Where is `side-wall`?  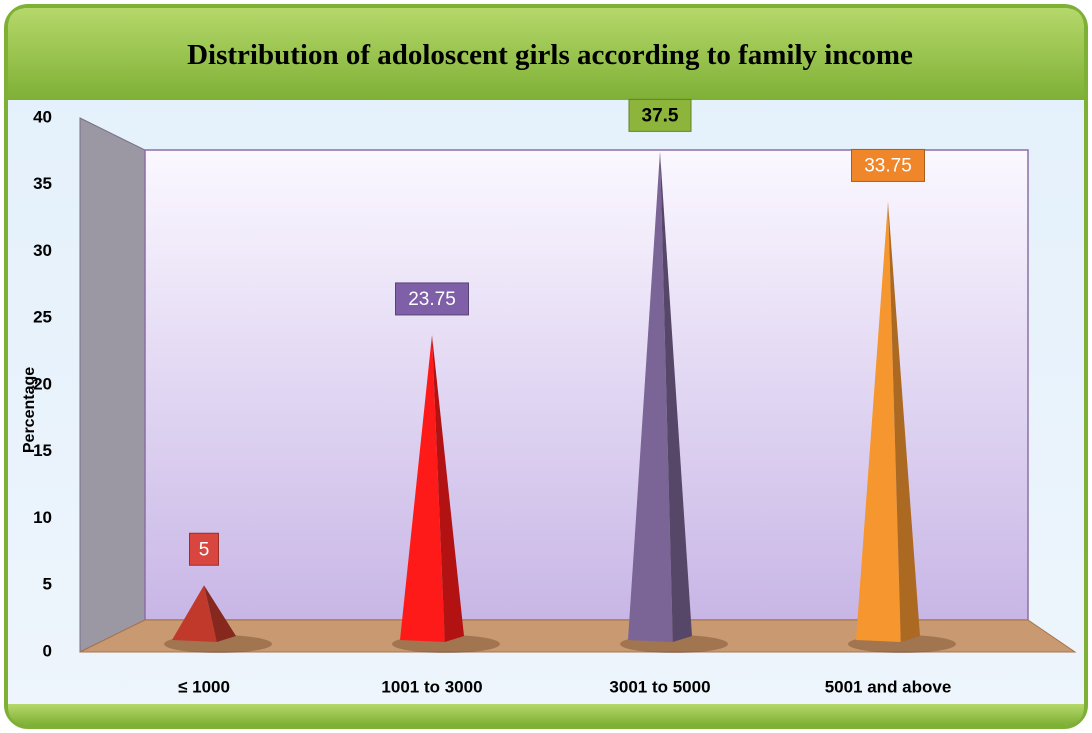 side-wall is located at coordinates (112, 385).